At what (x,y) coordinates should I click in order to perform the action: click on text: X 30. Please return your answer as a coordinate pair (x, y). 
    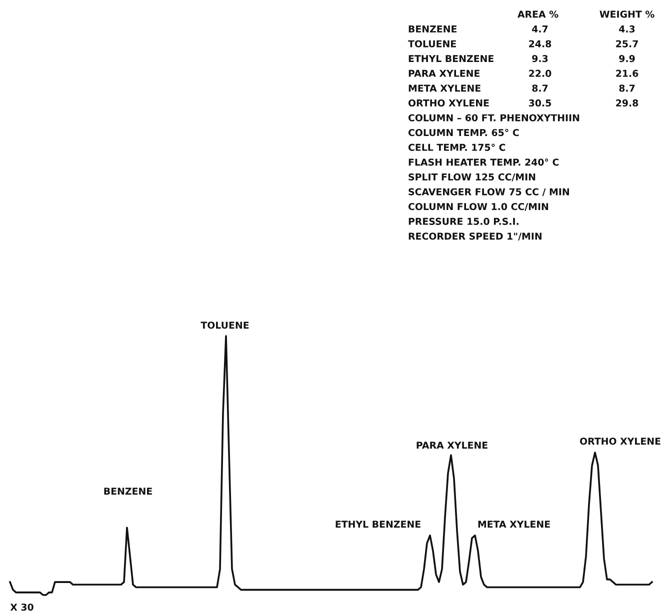
    Looking at the image, I should click on (22, 607).